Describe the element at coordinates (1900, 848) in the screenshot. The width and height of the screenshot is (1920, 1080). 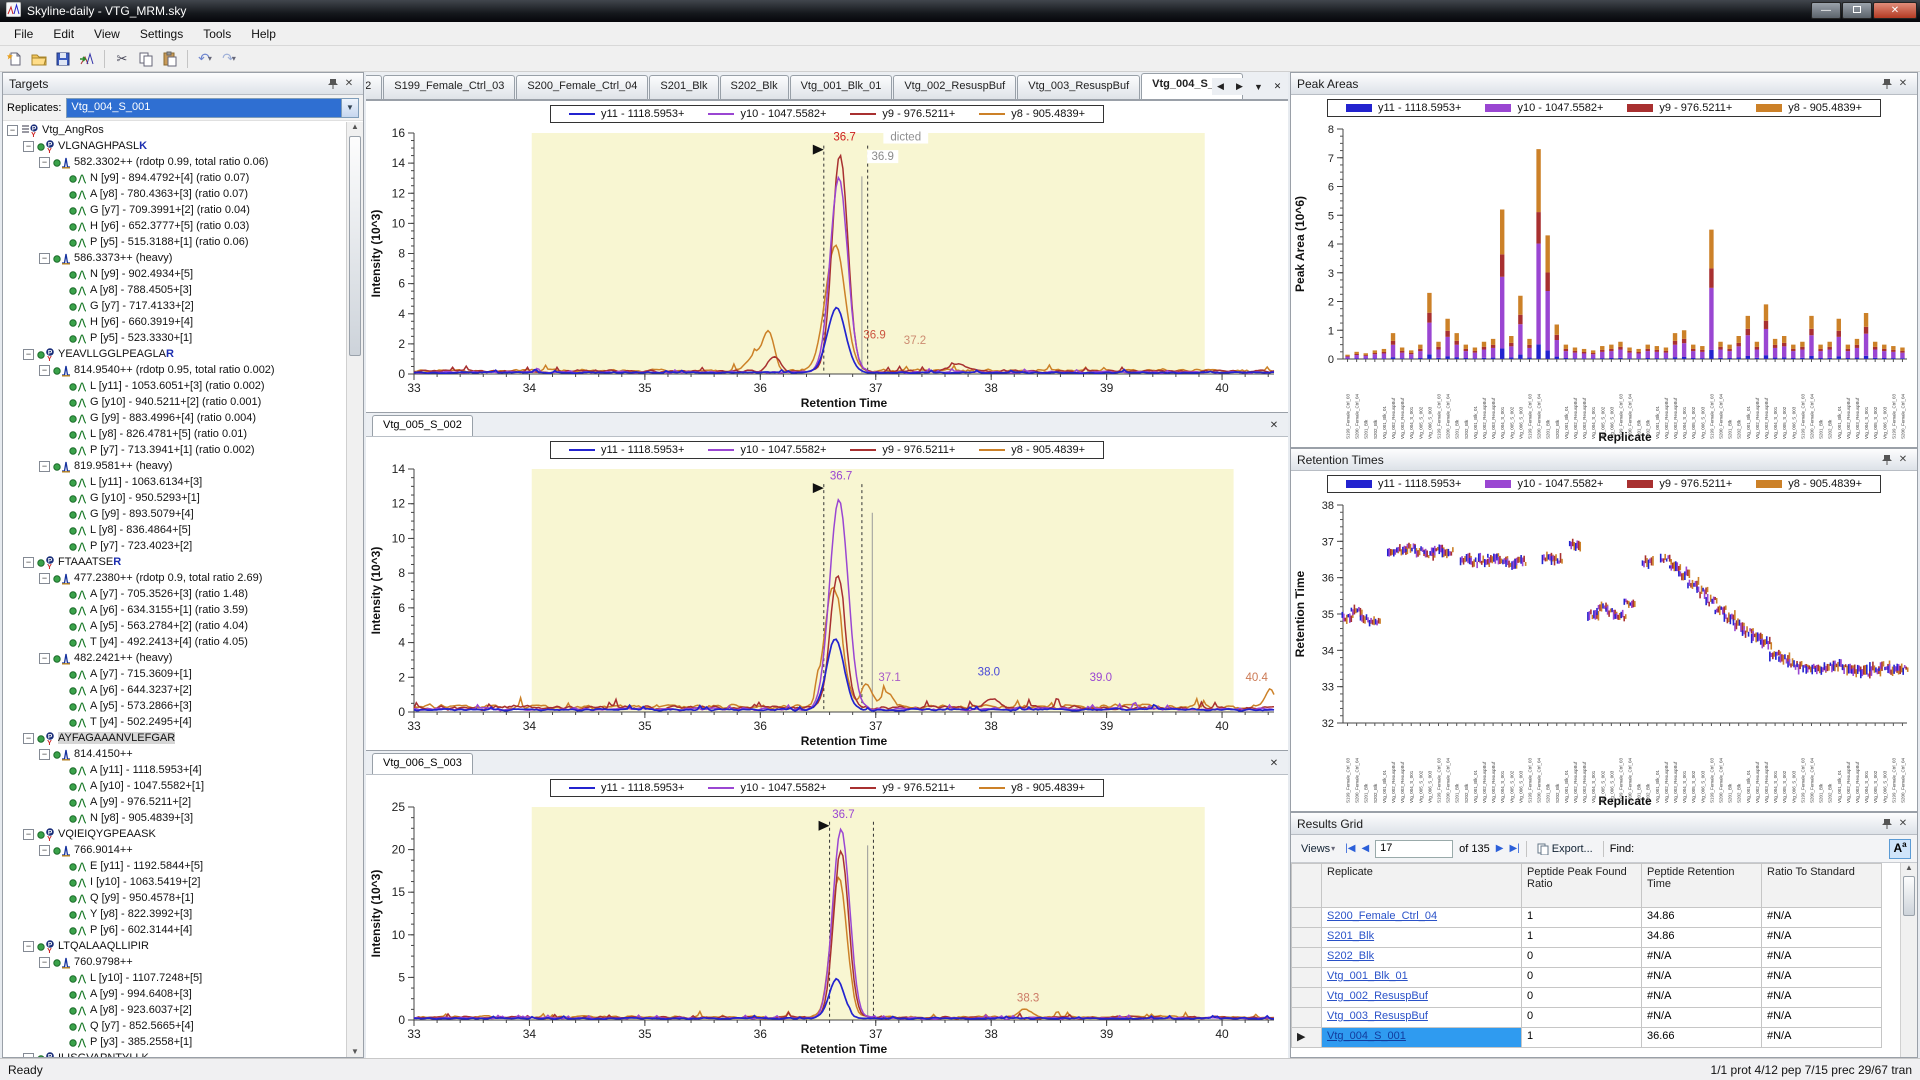
I see `font-size-button: Aa` at that location.